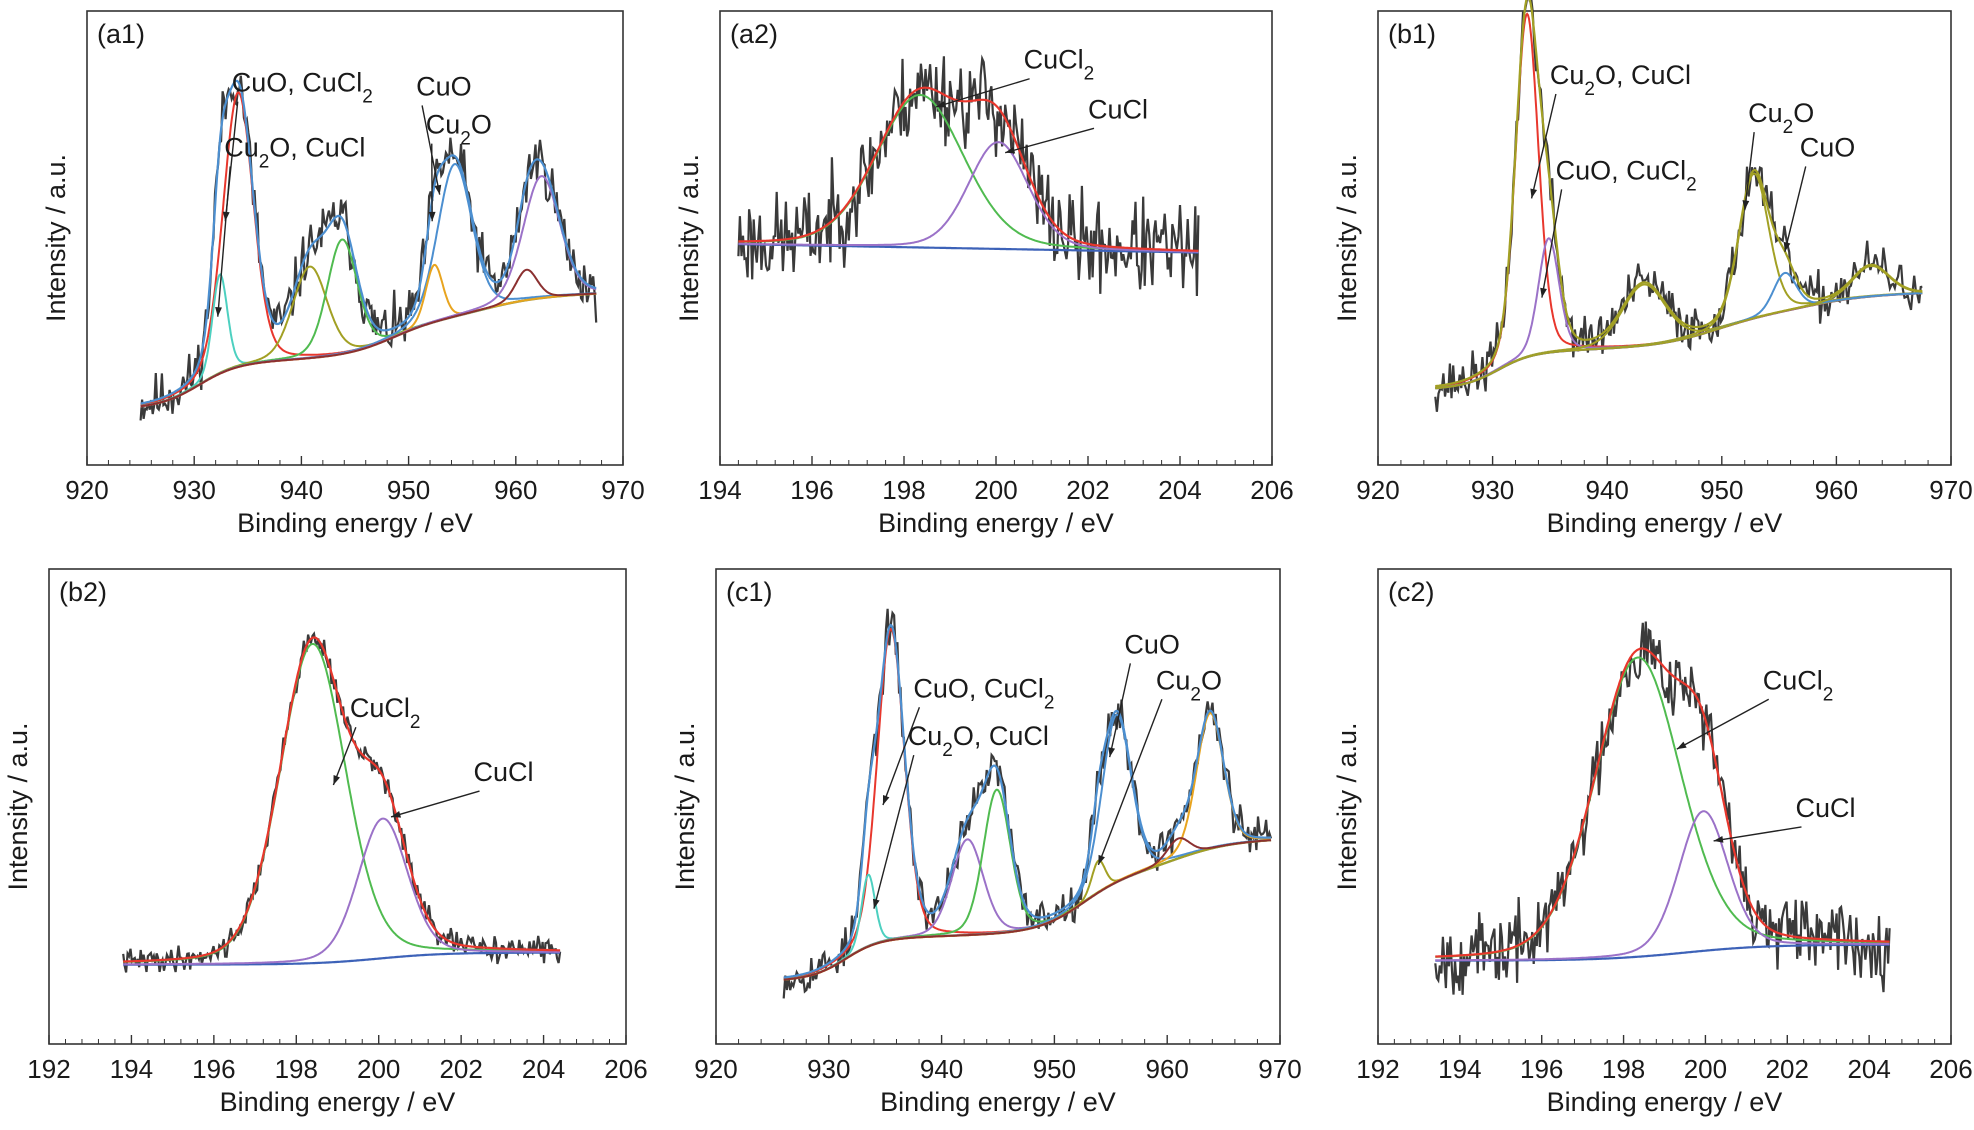 The image size is (1974, 1130). Describe the element at coordinates (1411, 592) in the screenshot. I see `panel-label: (c2)` at that location.